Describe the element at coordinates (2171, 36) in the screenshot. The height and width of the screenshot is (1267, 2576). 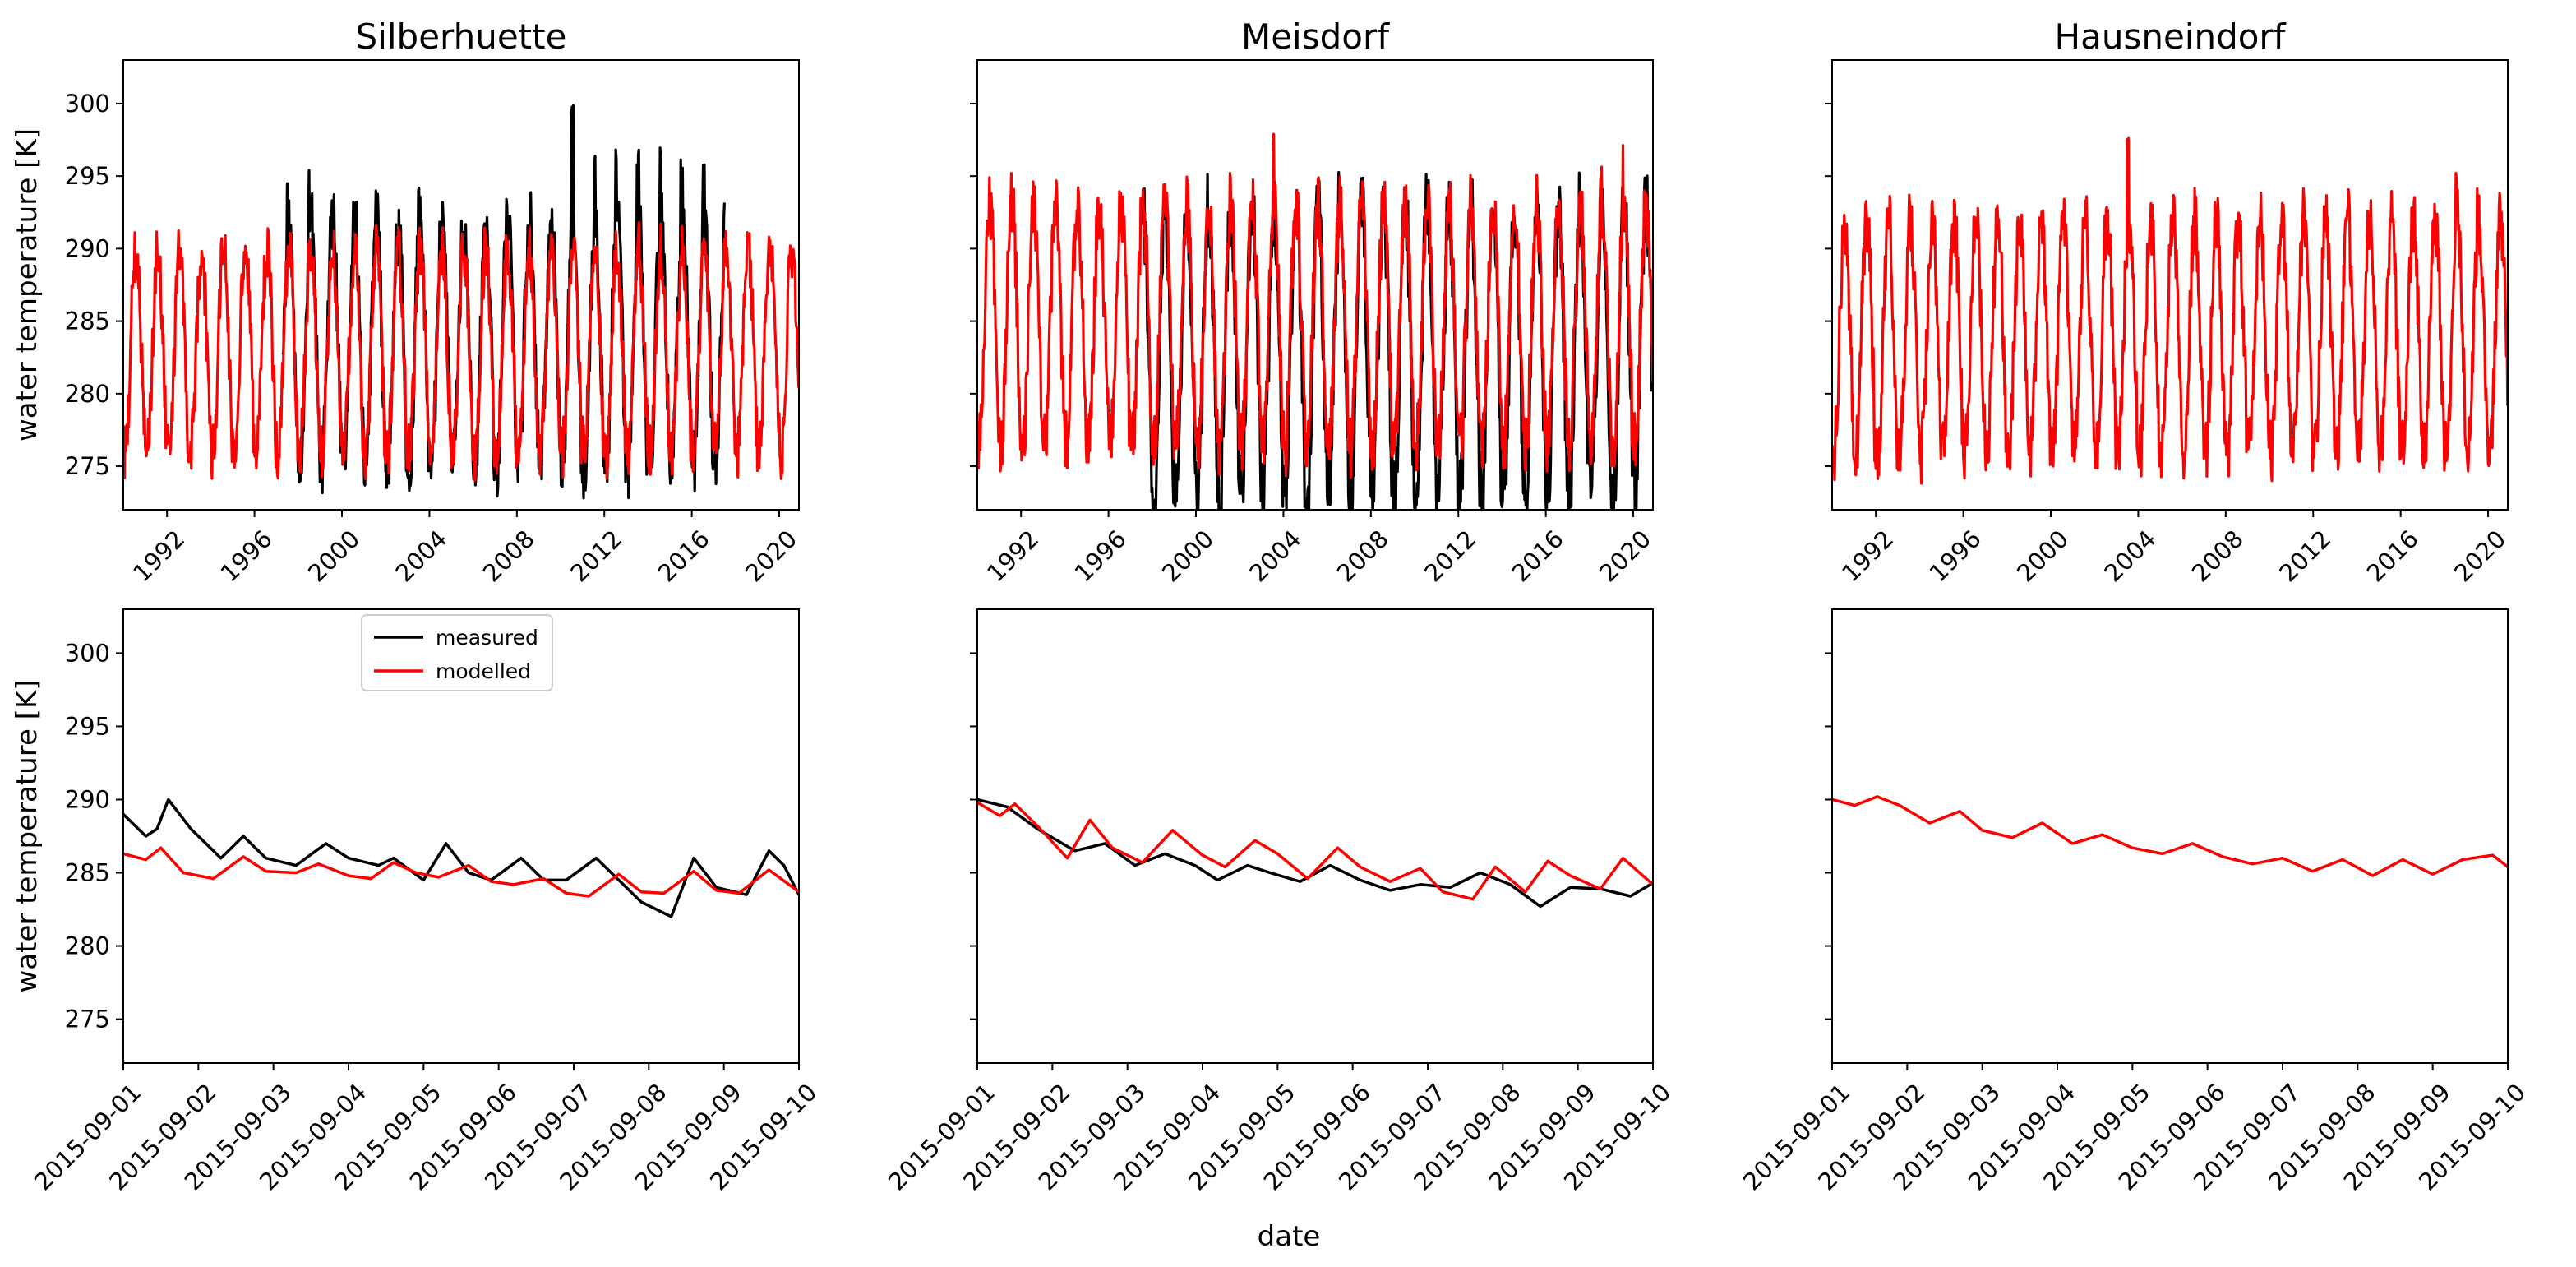
I see `chart-title-hausneindorf: Hausneindorf` at that location.